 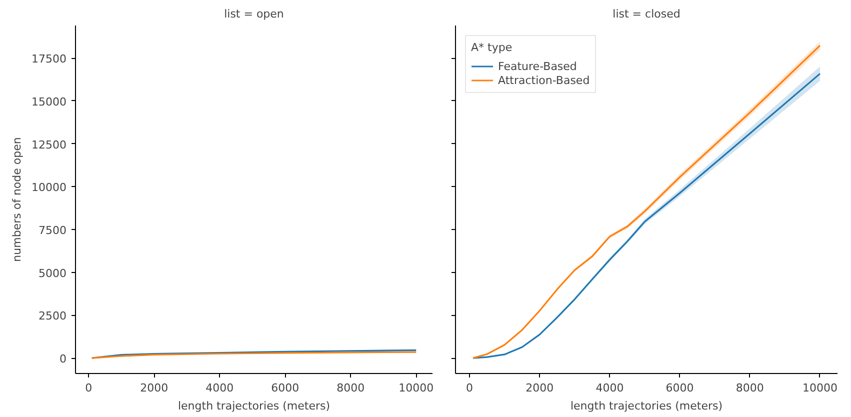 What do you see at coordinates (52, 230) in the screenshot?
I see `y-tick-label: 7500` at bounding box center [52, 230].